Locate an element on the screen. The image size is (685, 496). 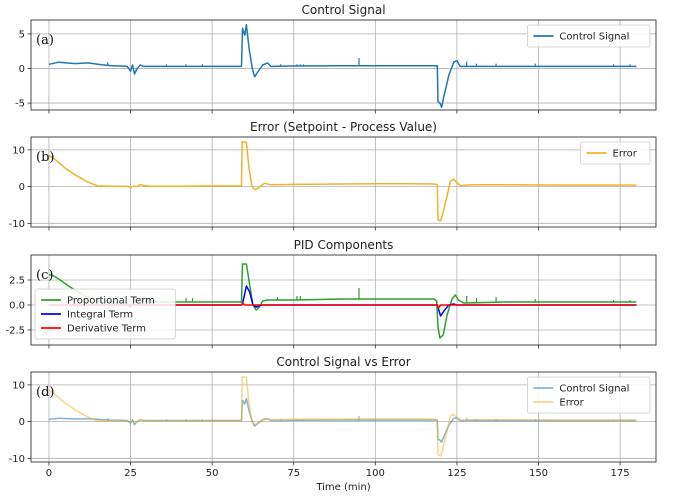
legend-entry: Derivative Term is located at coordinates (106, 329).